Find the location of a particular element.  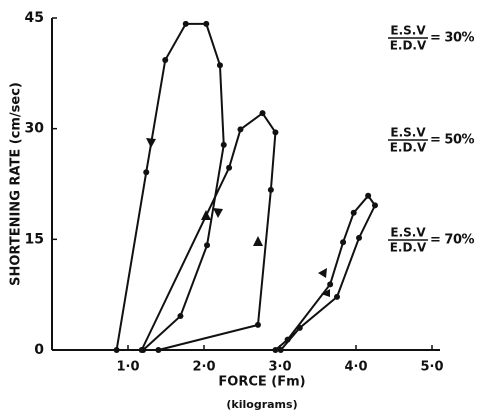

annotation-value: = 70% is located at coordinates (452, 240).